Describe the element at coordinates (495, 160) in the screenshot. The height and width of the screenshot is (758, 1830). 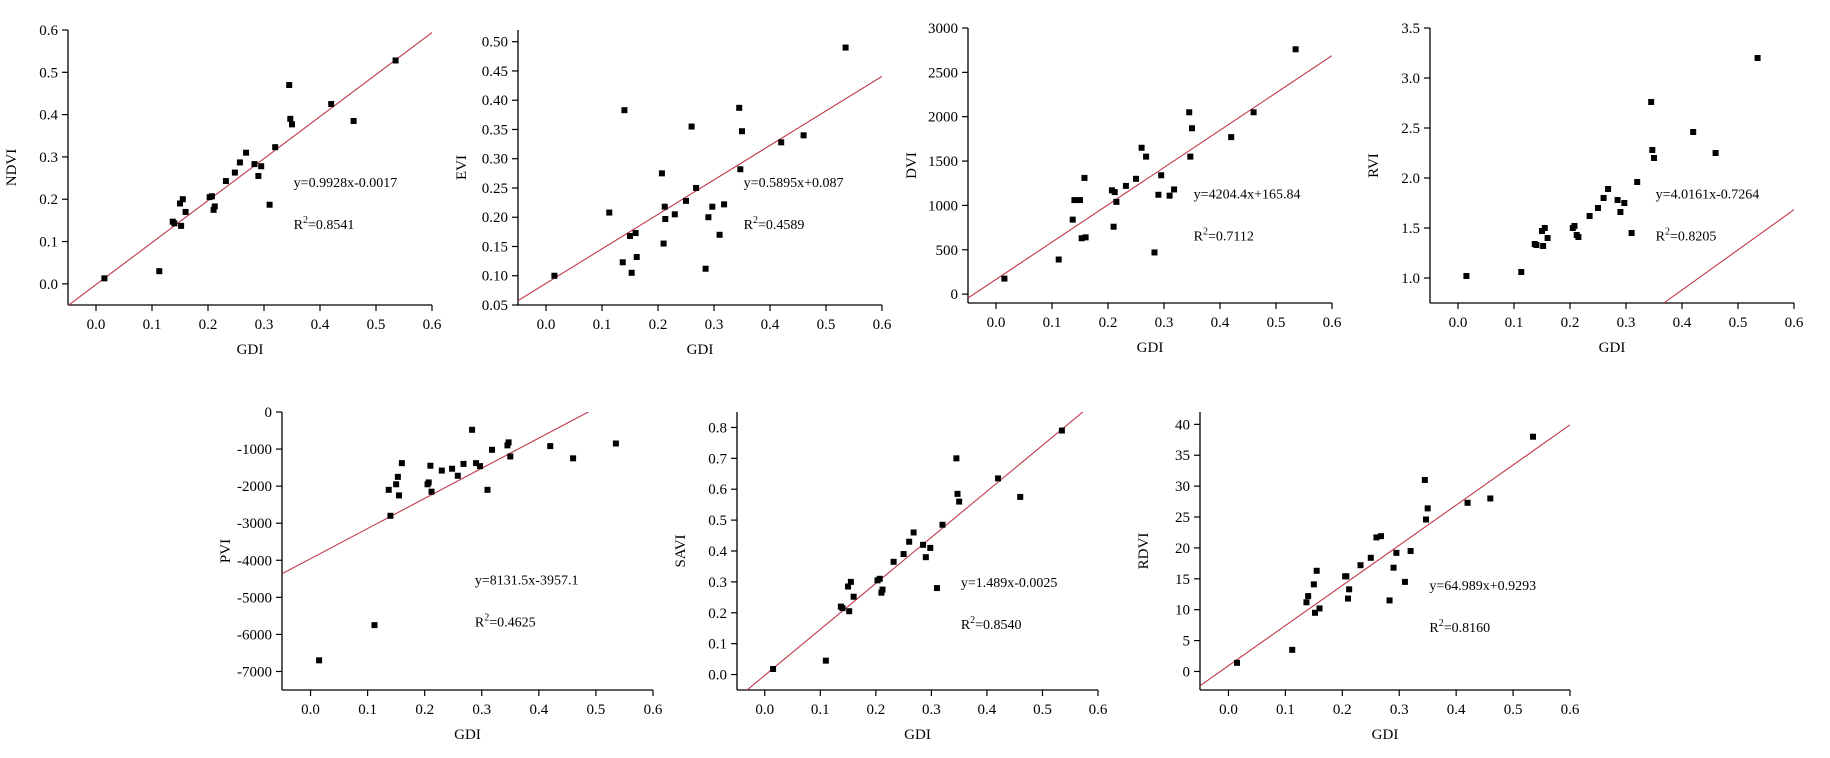
I see `y-tick-label: 0.30` at that location.